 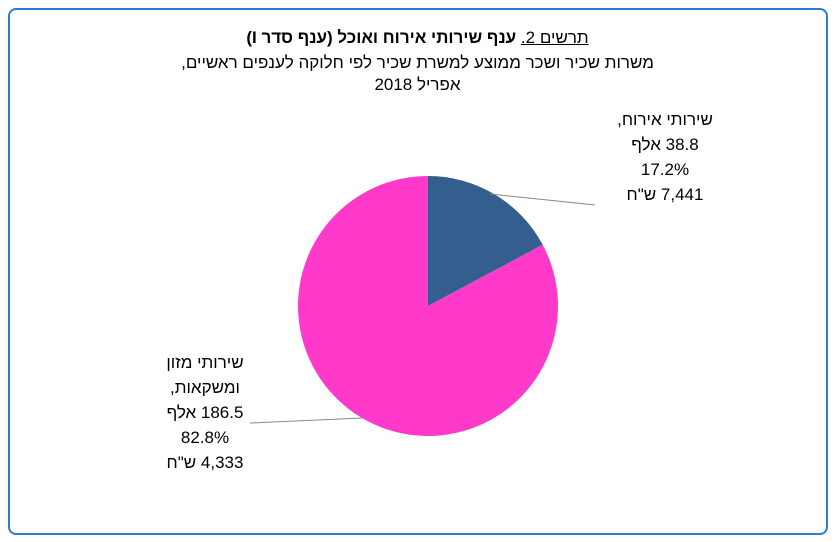 What do you see at coordinates (381, 37) in the screenshot?
I see `chart-title: ענף שירותי אירוח ואוכל (ענף סדר I)` at bounding box center [381, 37].